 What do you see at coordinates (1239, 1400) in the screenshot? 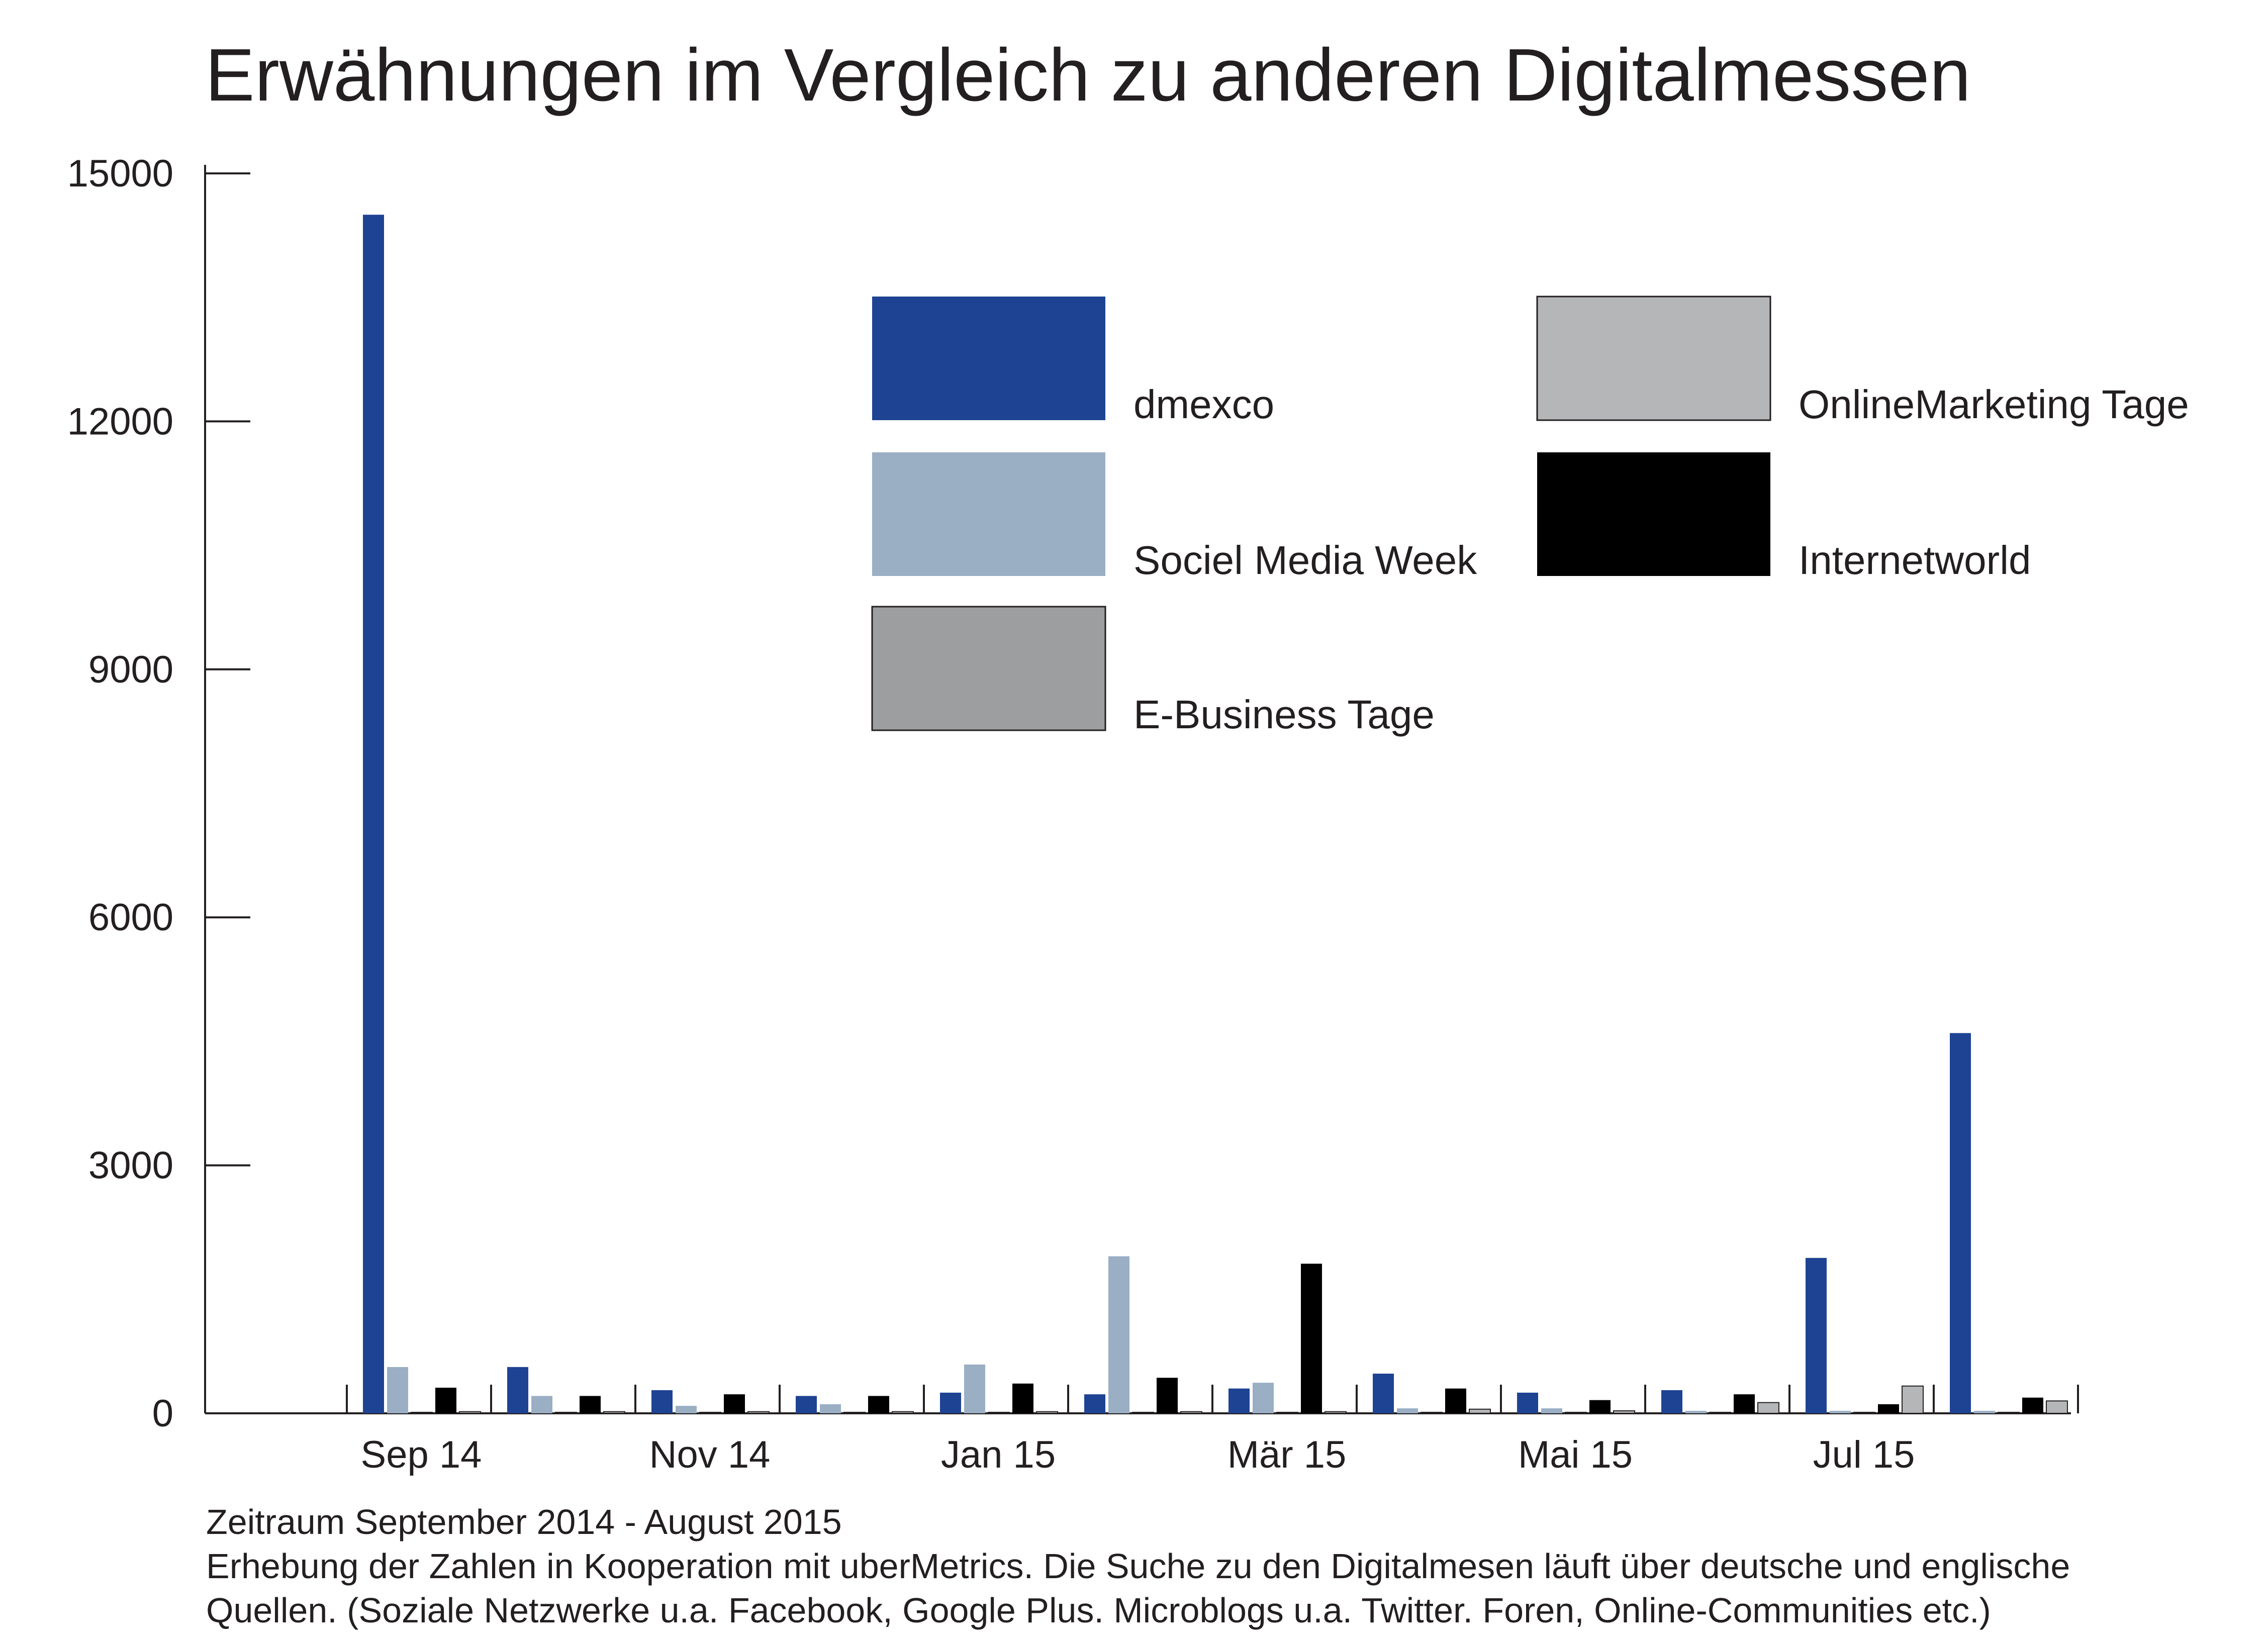
I see `bar-dmexco-mär-15` at bounding box center [1239, 1400].